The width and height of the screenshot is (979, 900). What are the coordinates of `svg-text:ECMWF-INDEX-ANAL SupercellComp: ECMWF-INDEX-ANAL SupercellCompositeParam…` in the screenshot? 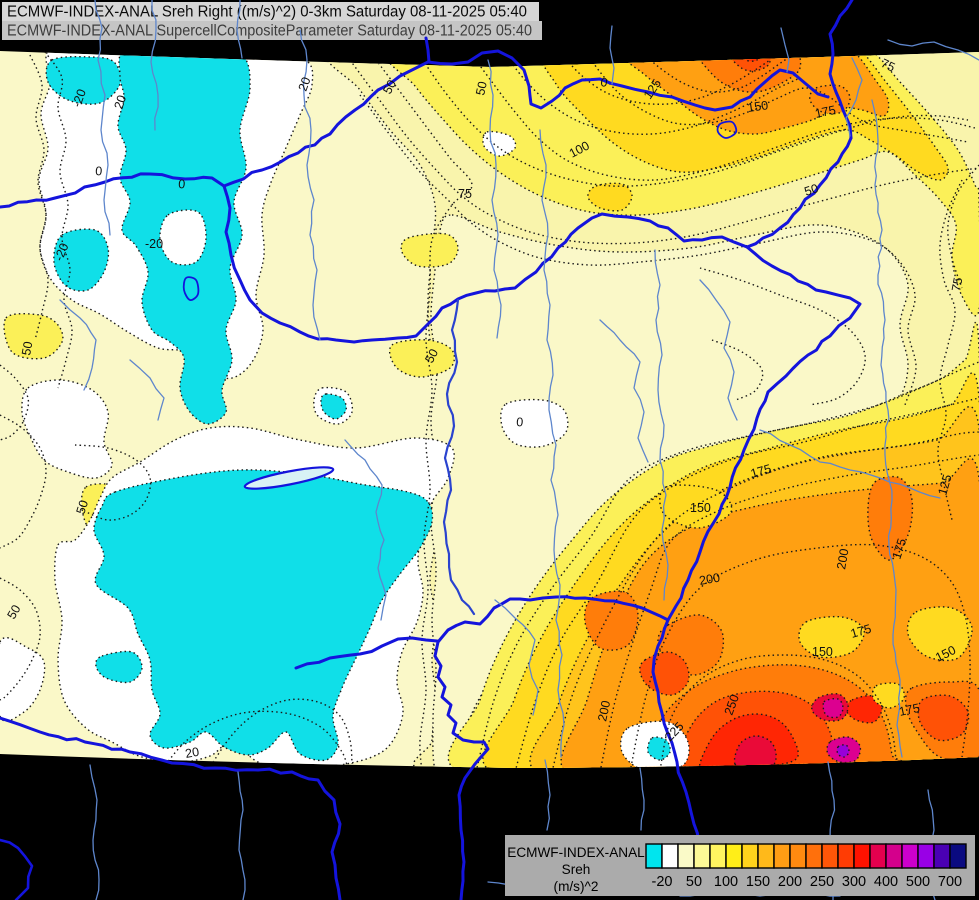 It's located at (269, 31).